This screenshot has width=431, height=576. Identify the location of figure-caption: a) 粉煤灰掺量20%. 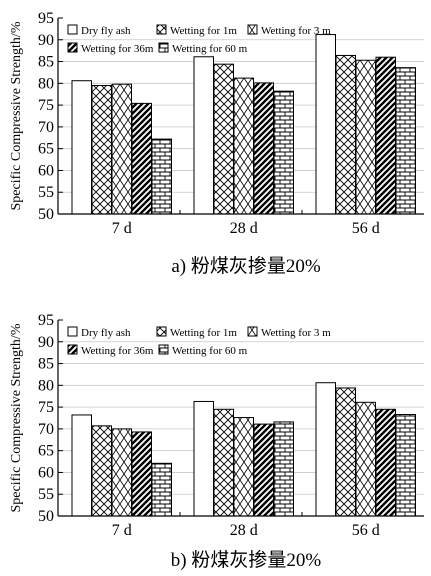
(246, 266).